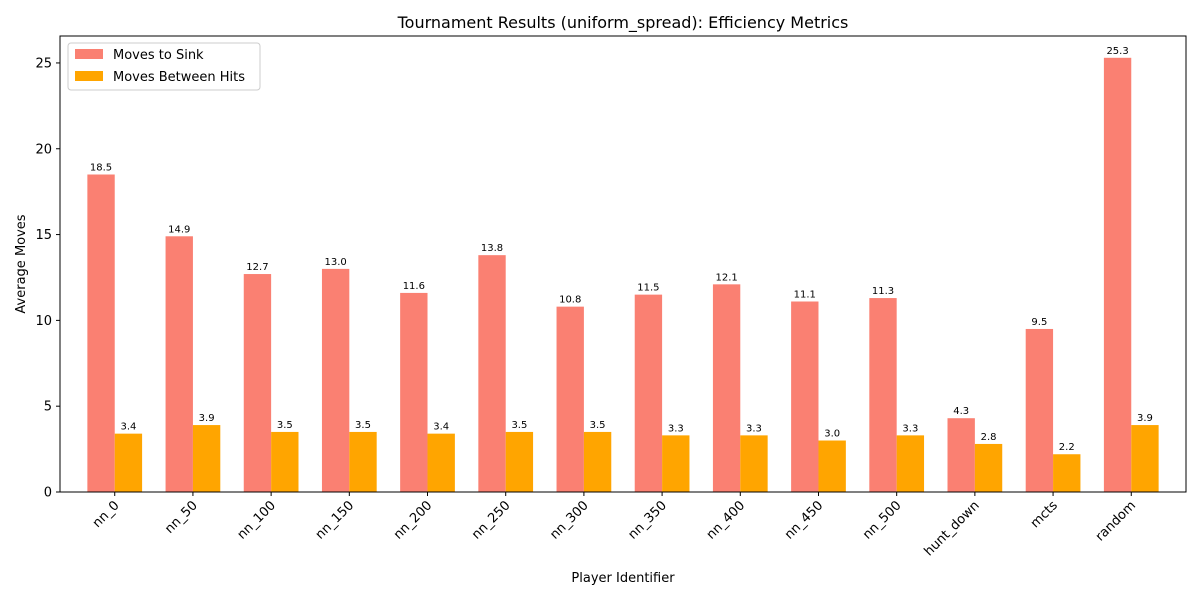  What do you see at coordinates (257, 267) in the screenshot?
I see `bar-value-label-moves-to-sink-nn_100: 12.7` at bounding box center [257, 267].